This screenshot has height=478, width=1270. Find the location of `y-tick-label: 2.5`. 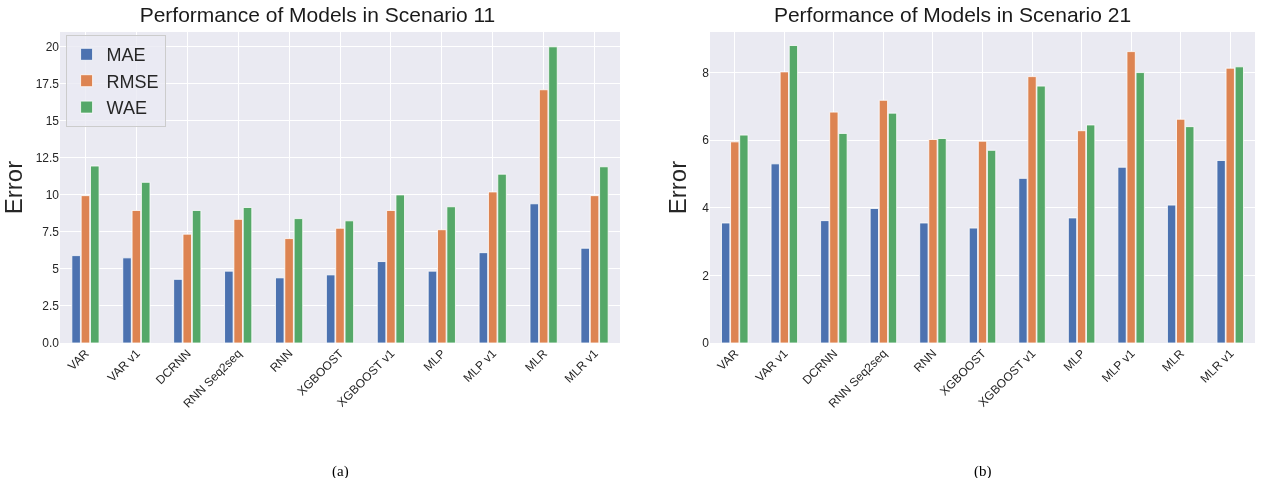

y-tick-label: 2.5 is located at coordinates (51, 306).